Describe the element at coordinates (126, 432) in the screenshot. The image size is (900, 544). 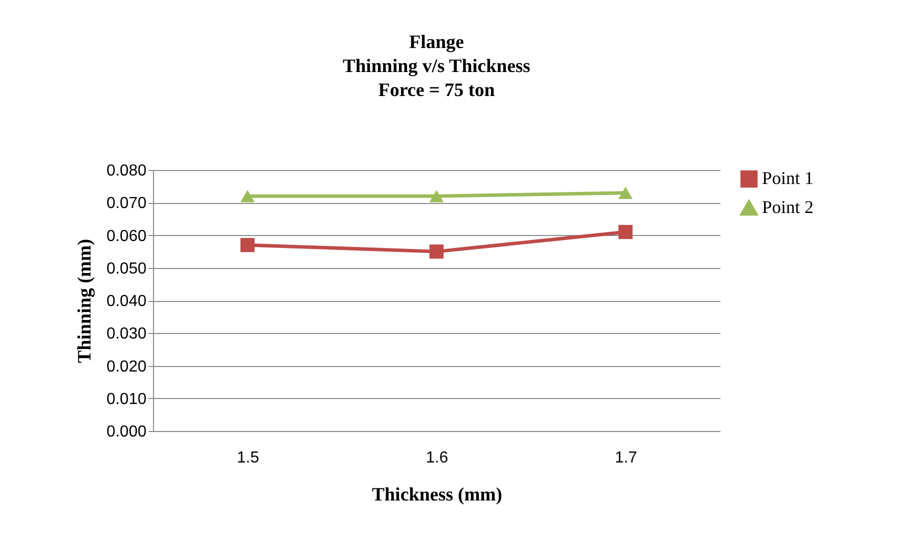
I see `y-tick-label: 0.000` at that location.